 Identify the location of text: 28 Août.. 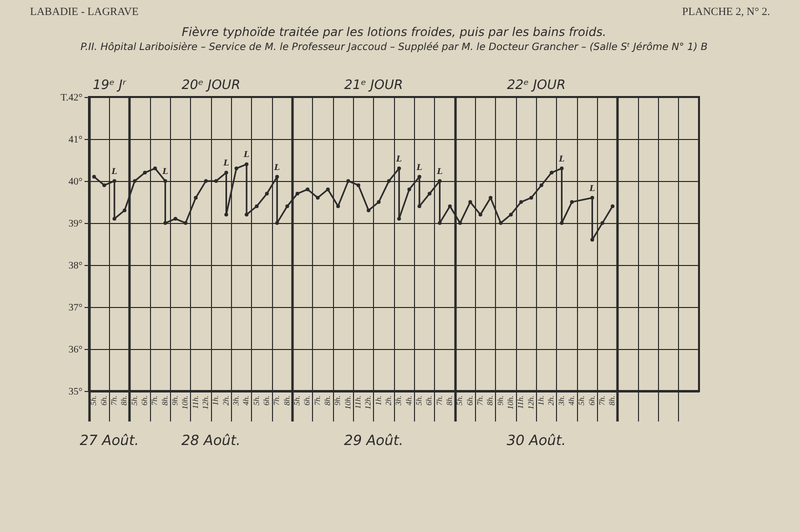
(211, 441).